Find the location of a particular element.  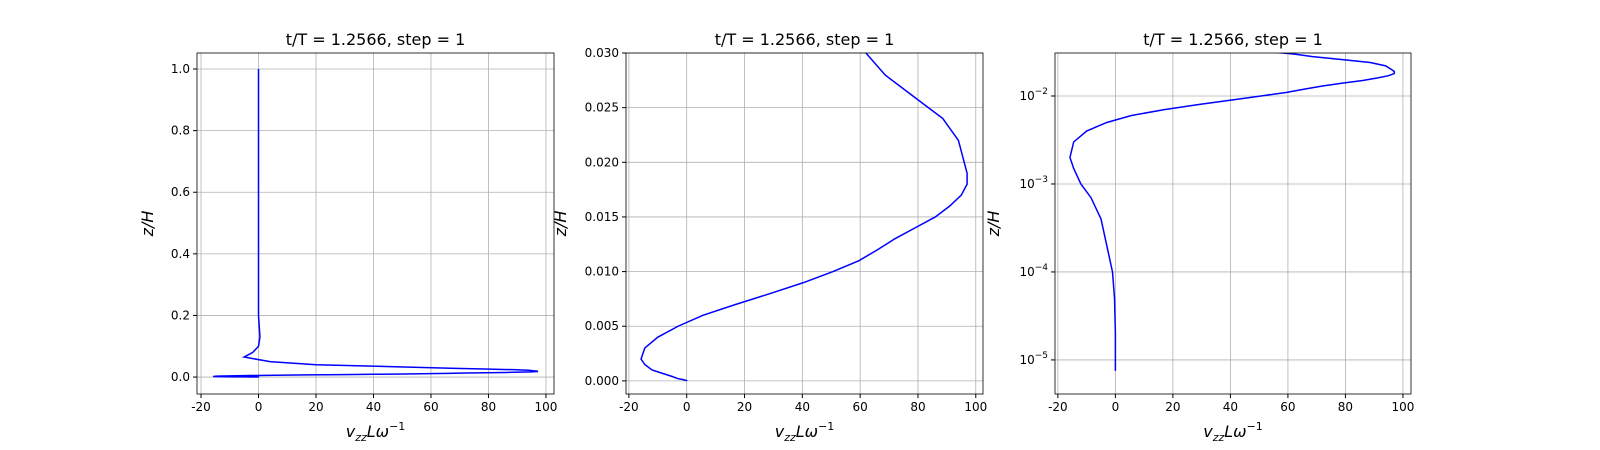

y-tick-label: 0.005 is located at coordinates (602, 326).